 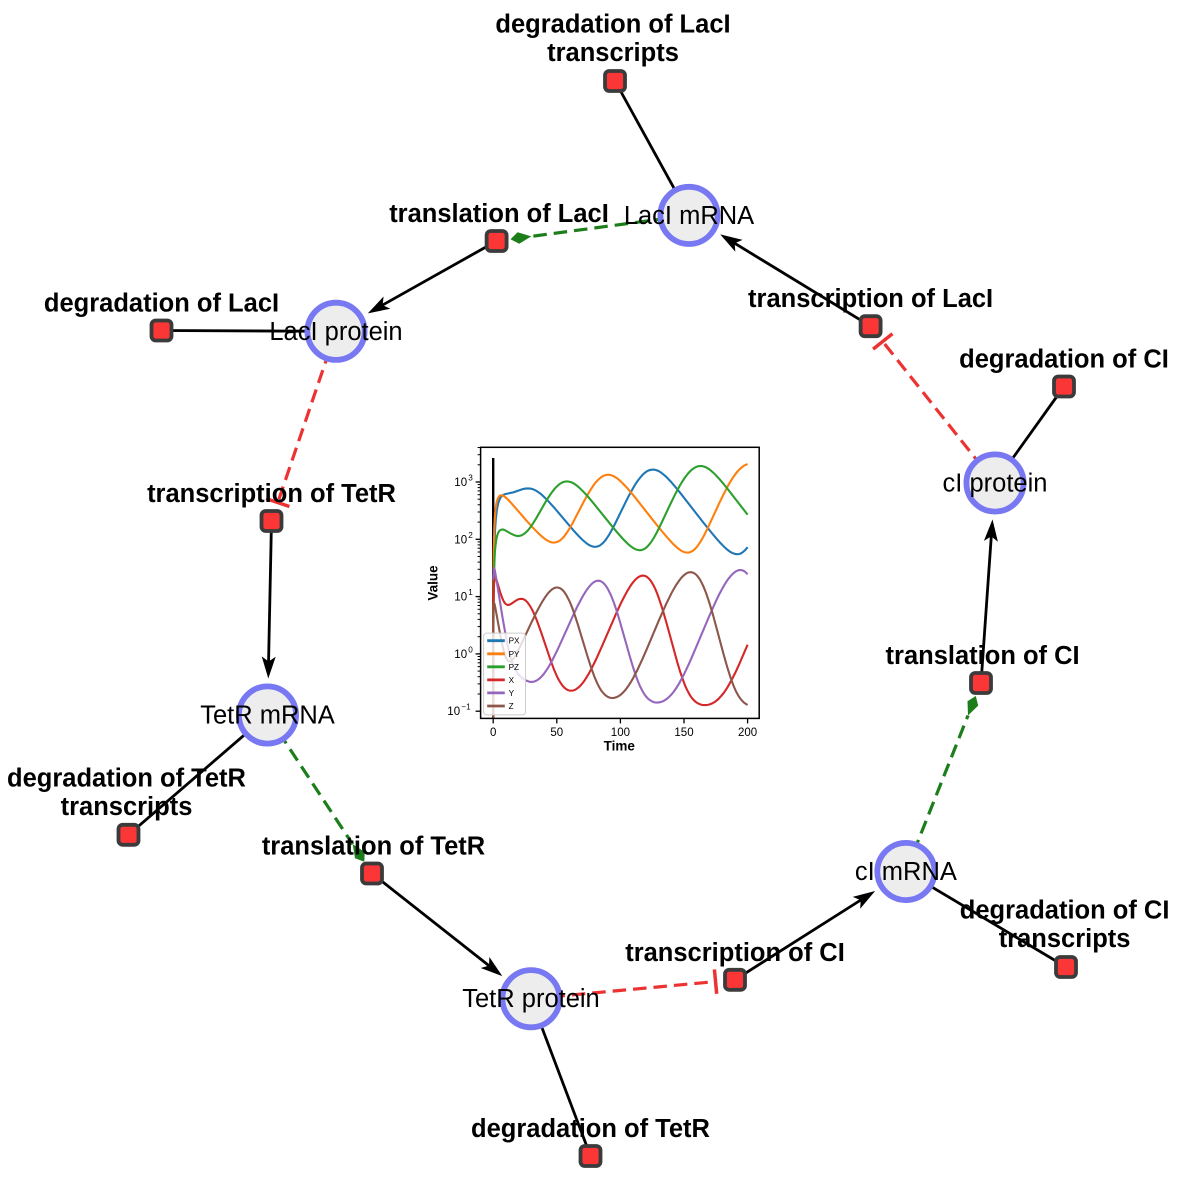 What do you see at coordinates (906, 872) in the screenshot?
I see `svg-text: cI mRNA` at bounding box center [906, 872].